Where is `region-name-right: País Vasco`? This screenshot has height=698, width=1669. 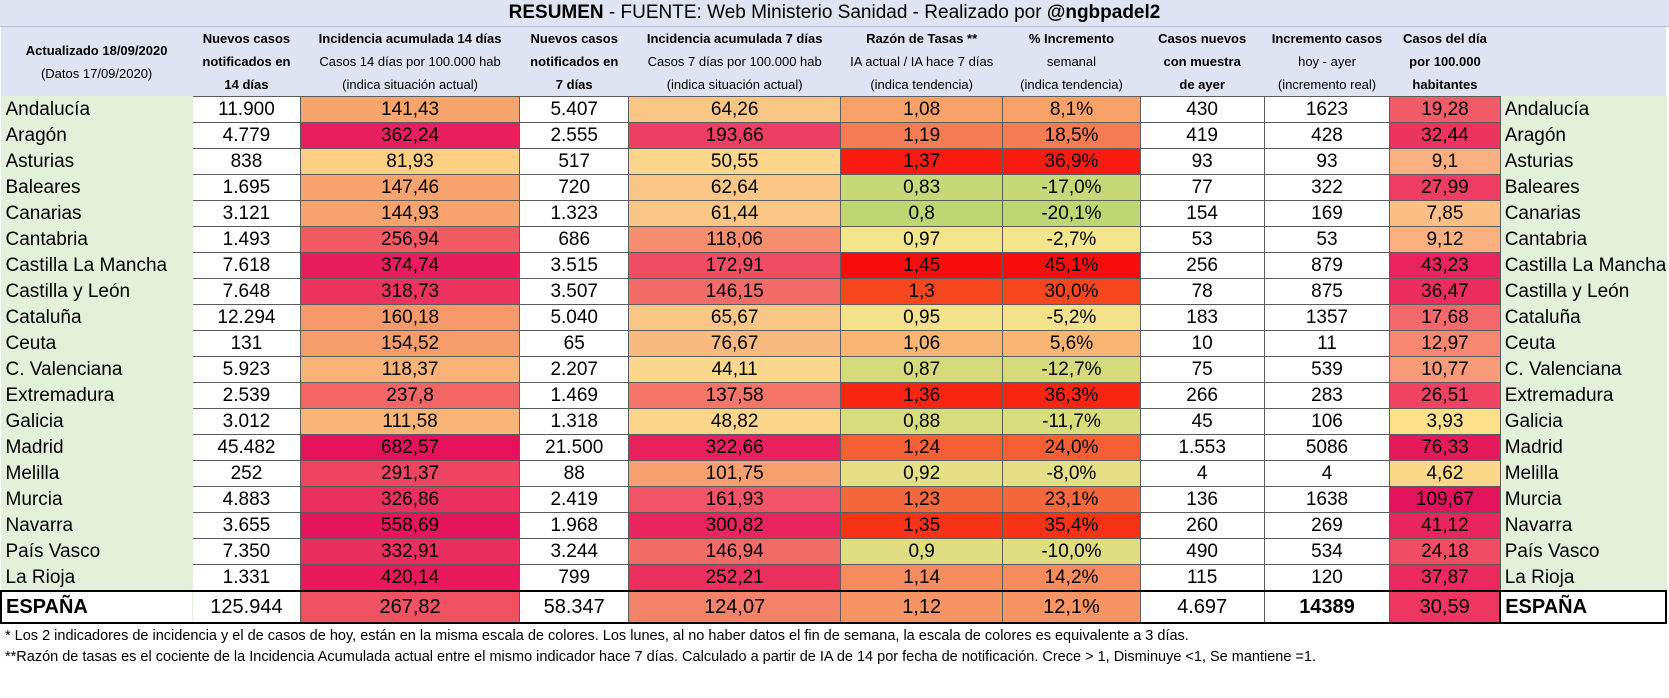 region-name-right: País Vasco is located at coordinates (1583, 551).